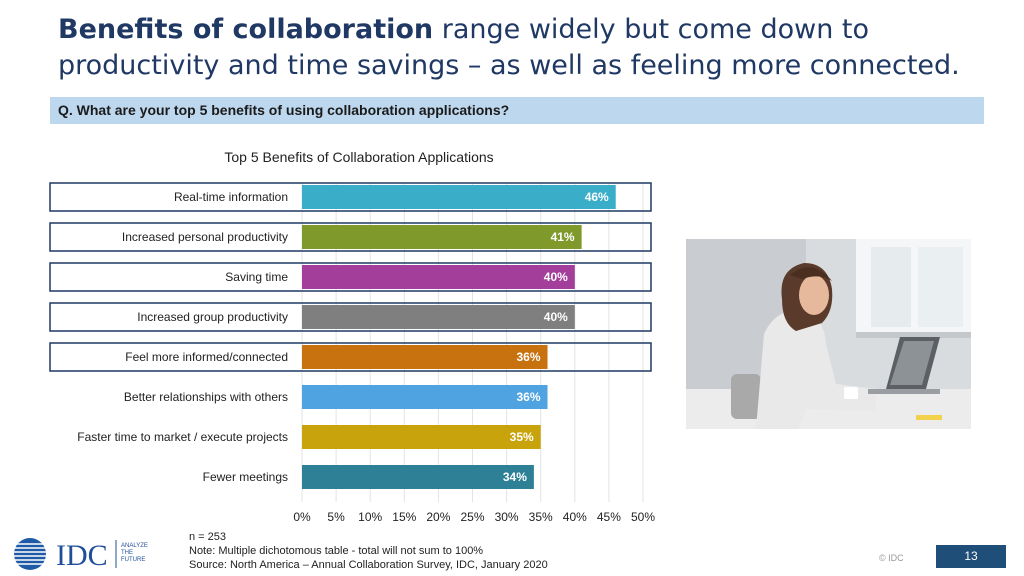 This screenshot has height=576, width=1024. What do you see at coordinates (404, 517) in the screenshot?
I see `x-tick-label: 15%` at bounding box center [404, 517].